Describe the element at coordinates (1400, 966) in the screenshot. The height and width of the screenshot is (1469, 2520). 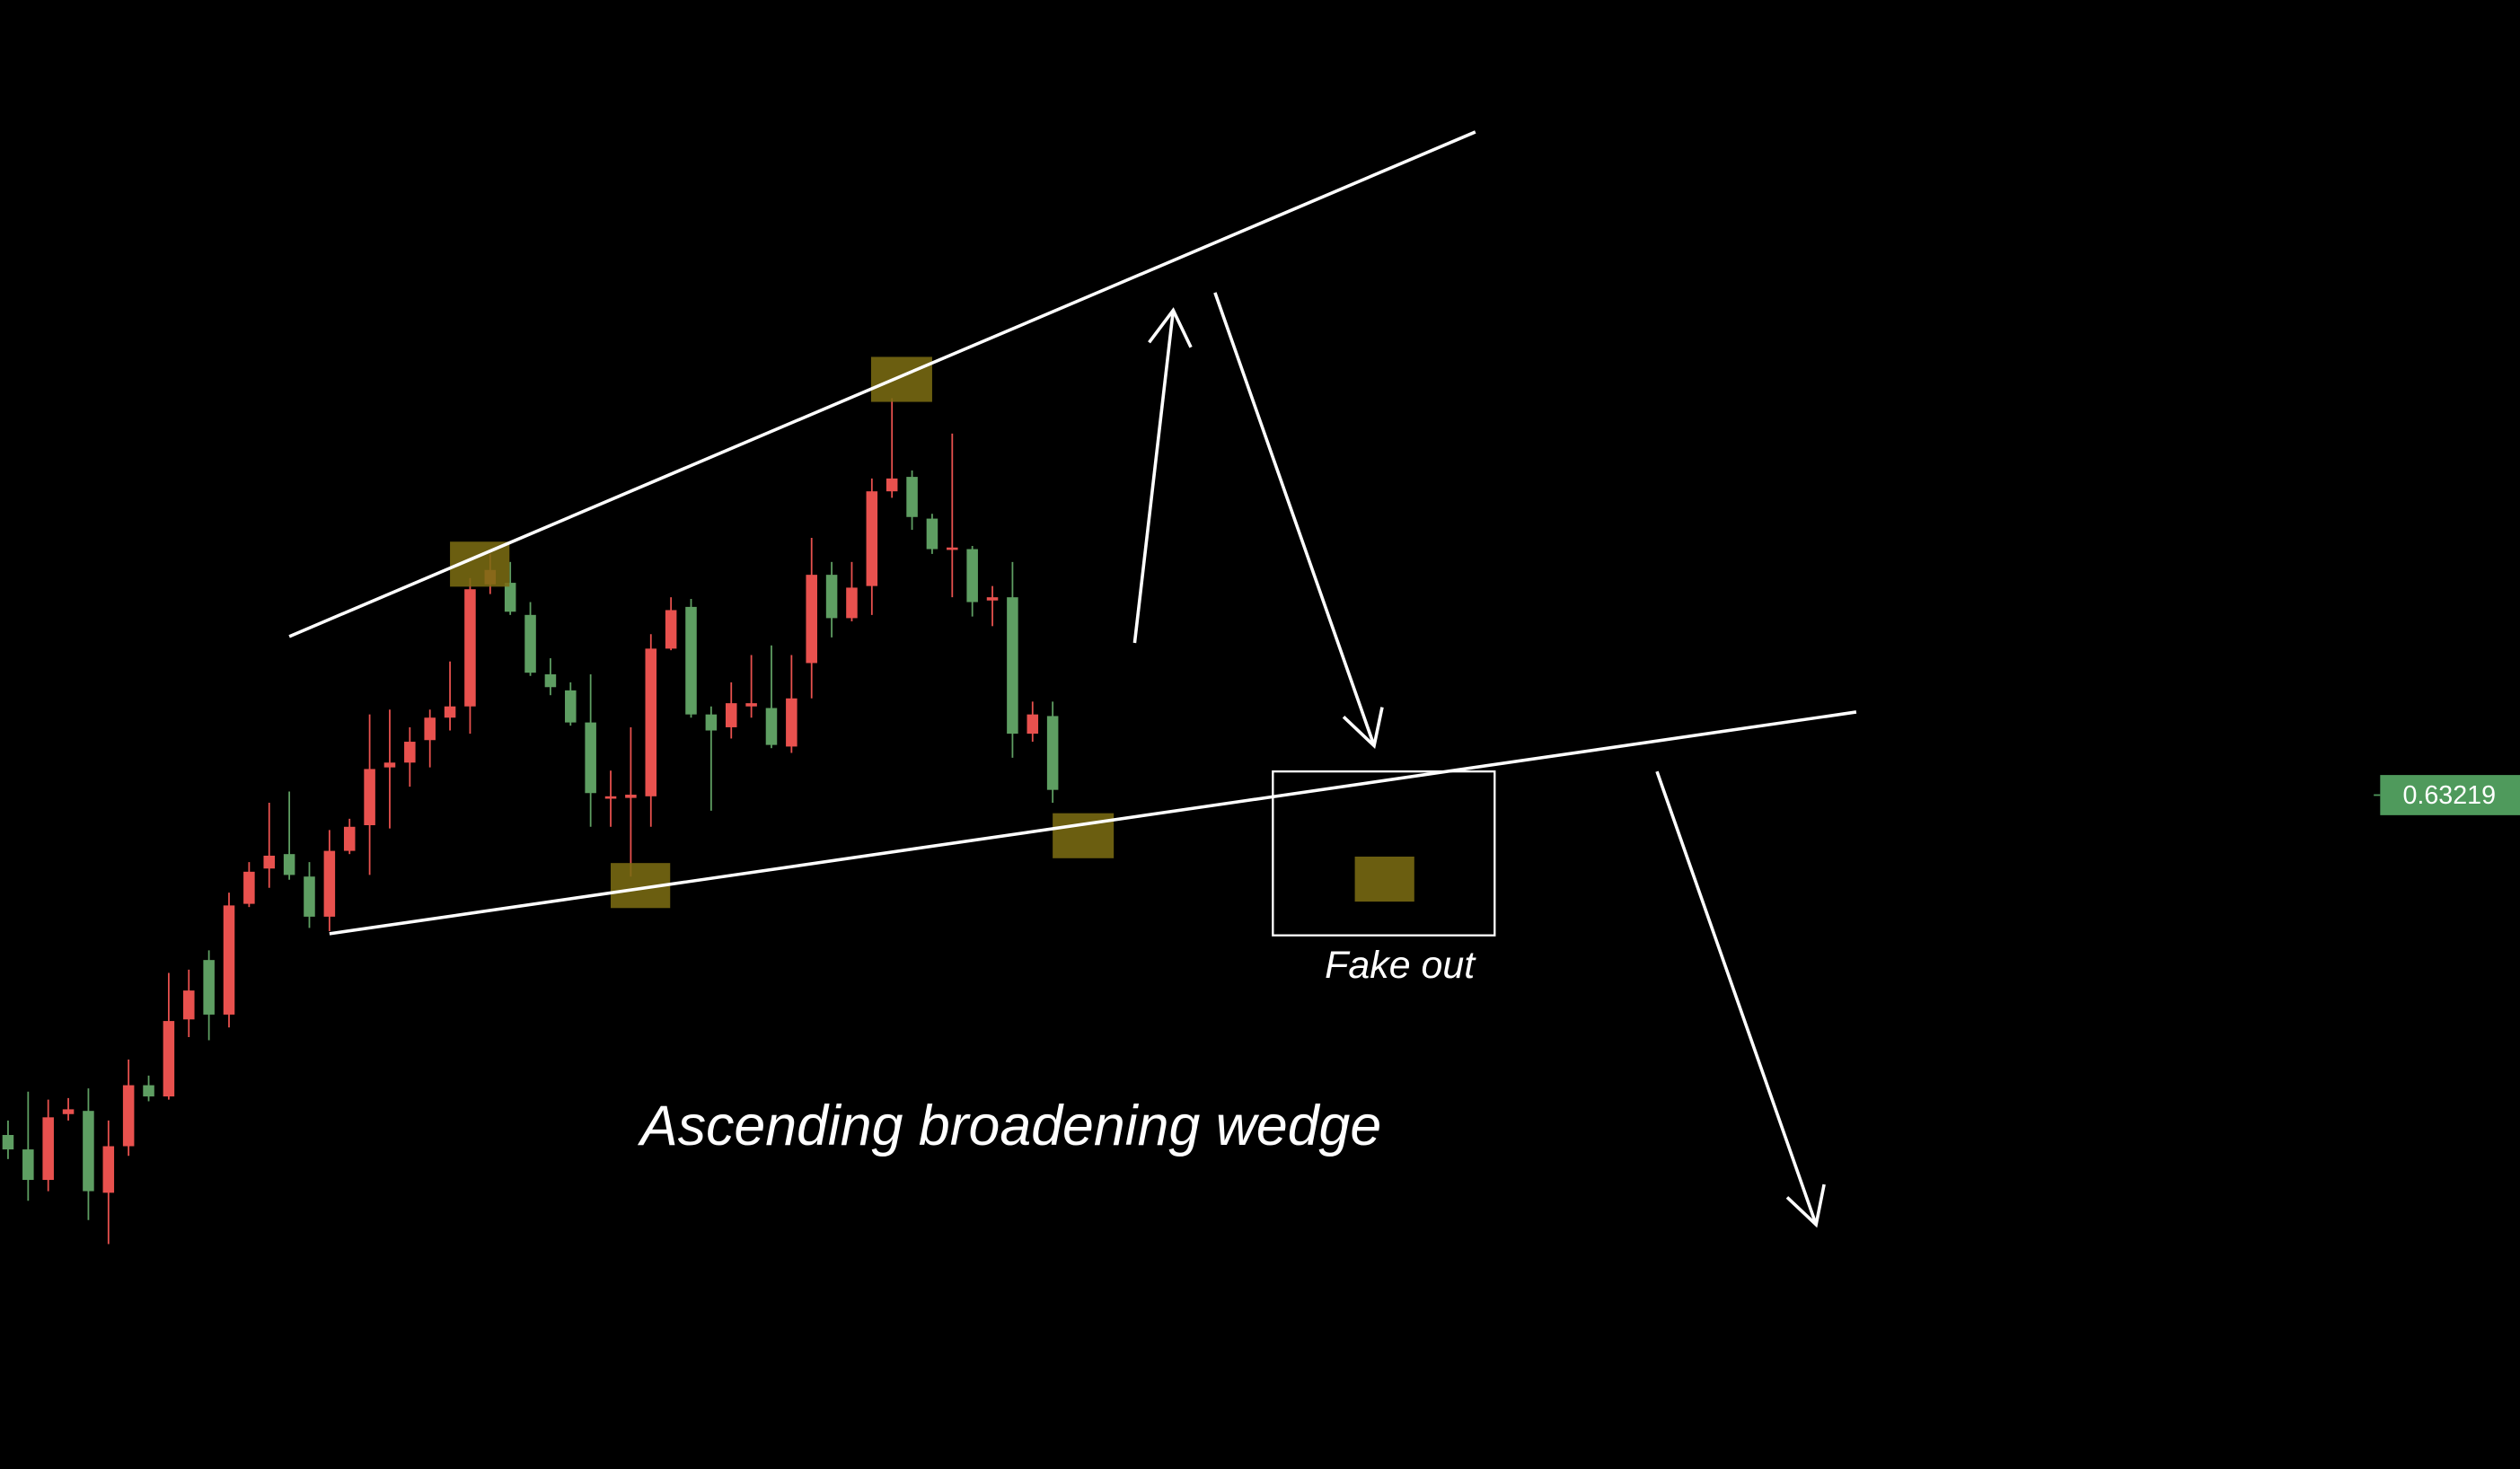
I see `annotation: Fake out` at that location.